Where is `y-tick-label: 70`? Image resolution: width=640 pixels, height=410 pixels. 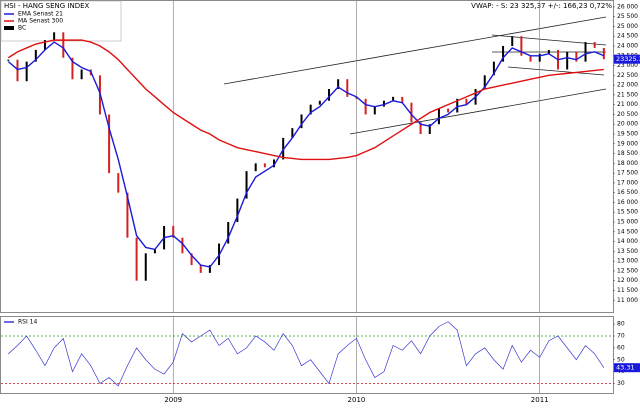 y-tick-label: 70 is located at coordinates (621, 336).